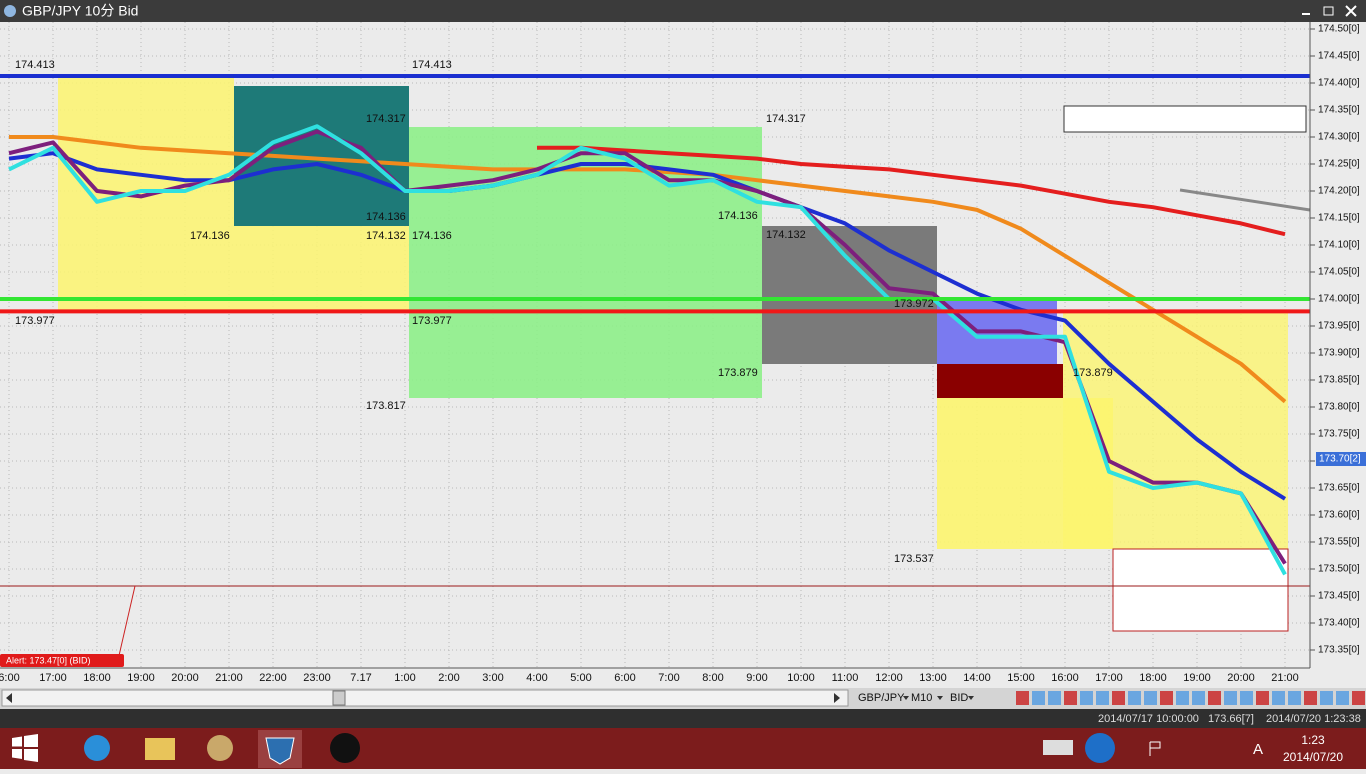 This screenshot has height=774, width=1366. Describe the element at coordinates (53, 678) in the screenshot. I see `x-tick-label: 17:00` at that location.